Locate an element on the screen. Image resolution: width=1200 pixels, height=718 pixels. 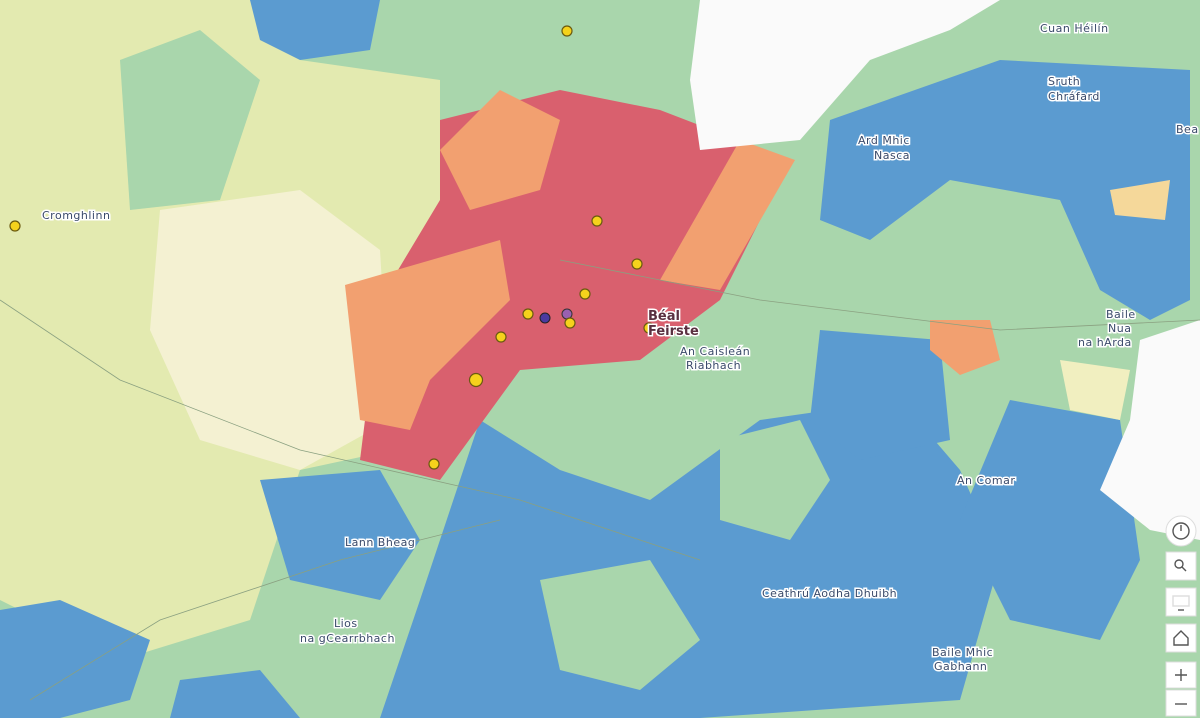
rural-zone is located at coordinates (270, 330).